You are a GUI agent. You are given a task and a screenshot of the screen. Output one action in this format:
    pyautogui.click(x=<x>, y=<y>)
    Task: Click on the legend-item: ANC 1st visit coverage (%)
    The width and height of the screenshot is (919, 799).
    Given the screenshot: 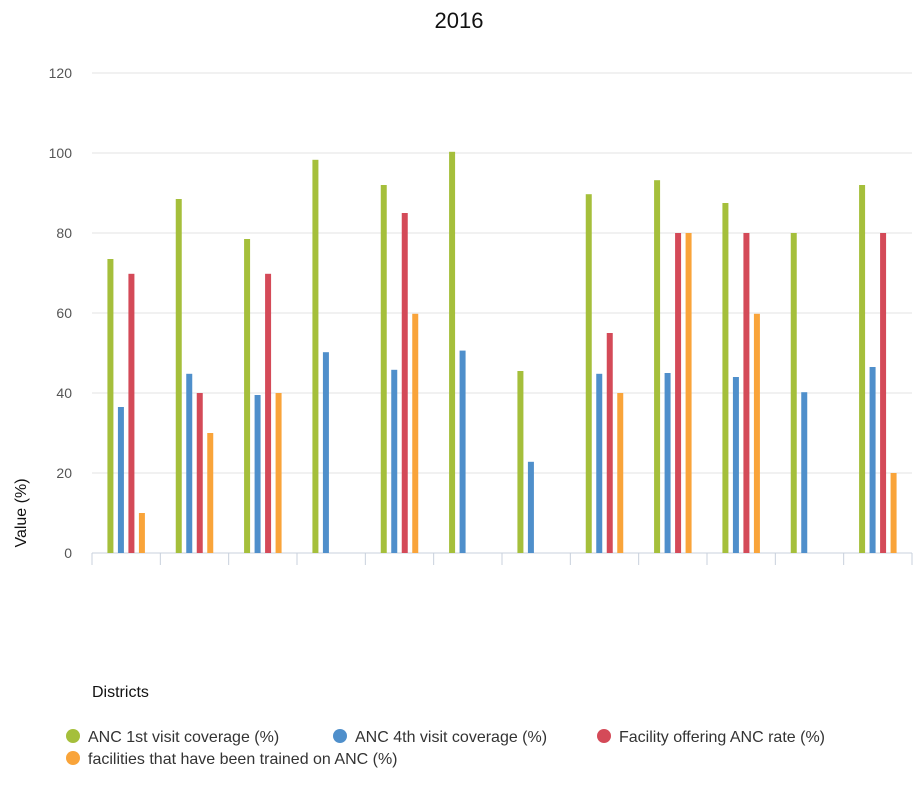 What is the action you would take?
    pyautogui.click(x=172, y=737)
    